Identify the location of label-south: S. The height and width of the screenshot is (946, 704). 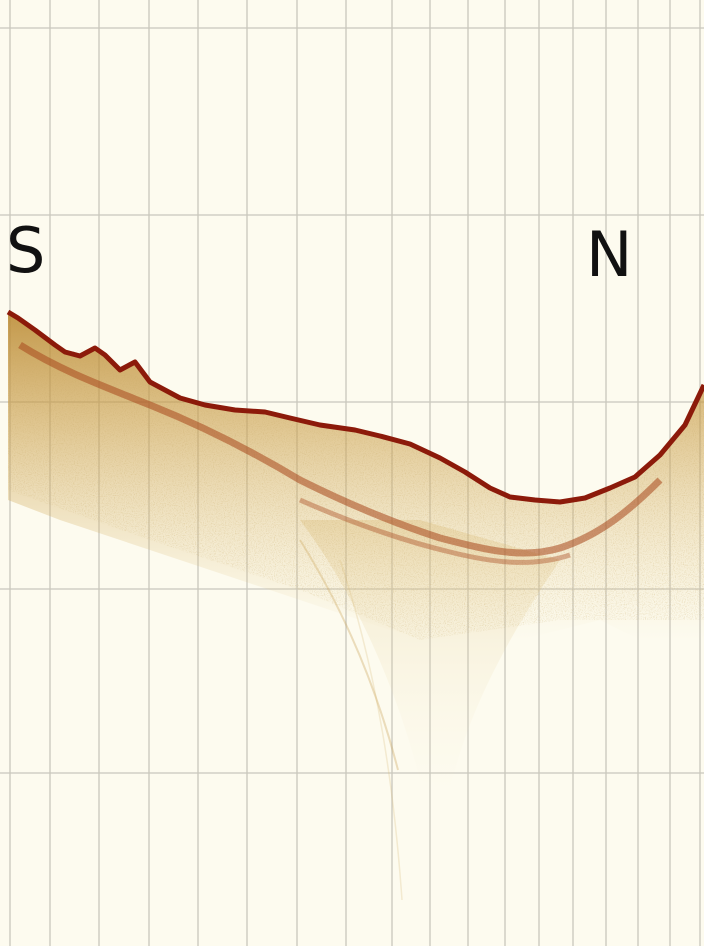
(25, 250).